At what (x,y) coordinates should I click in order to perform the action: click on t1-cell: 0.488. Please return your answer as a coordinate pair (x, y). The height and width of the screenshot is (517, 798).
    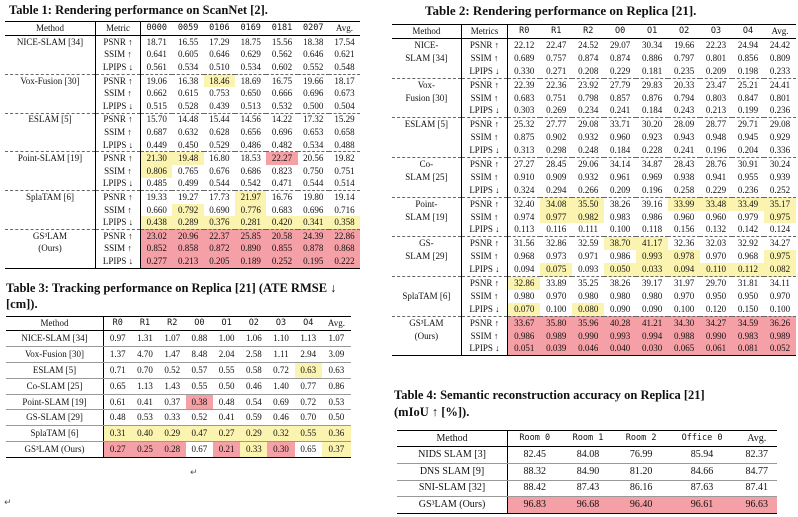
    Looking at the image, I should click on (344, 145).